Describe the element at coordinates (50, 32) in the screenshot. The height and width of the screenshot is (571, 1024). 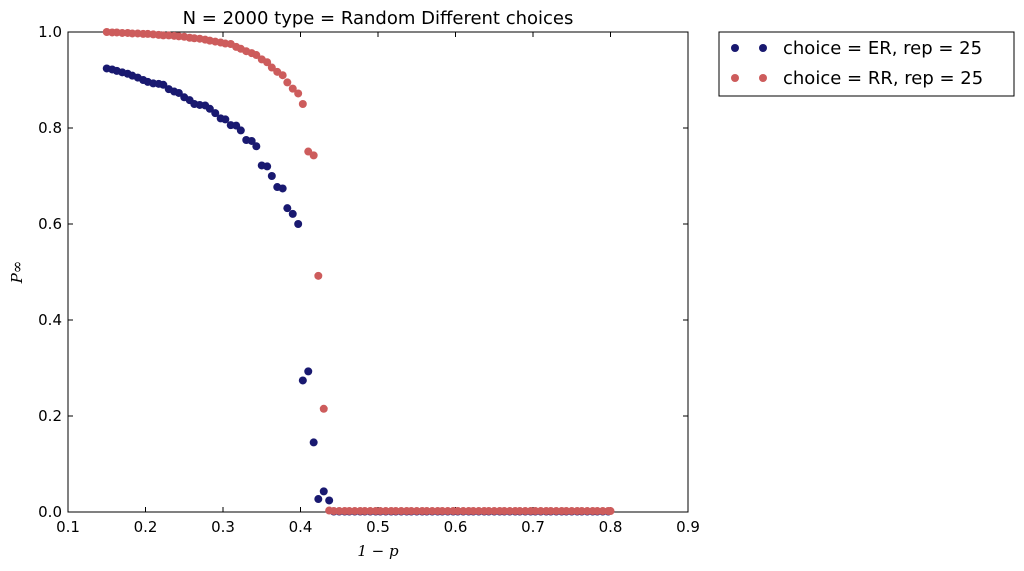
I see `y-tick-label: 1.0` at that location.